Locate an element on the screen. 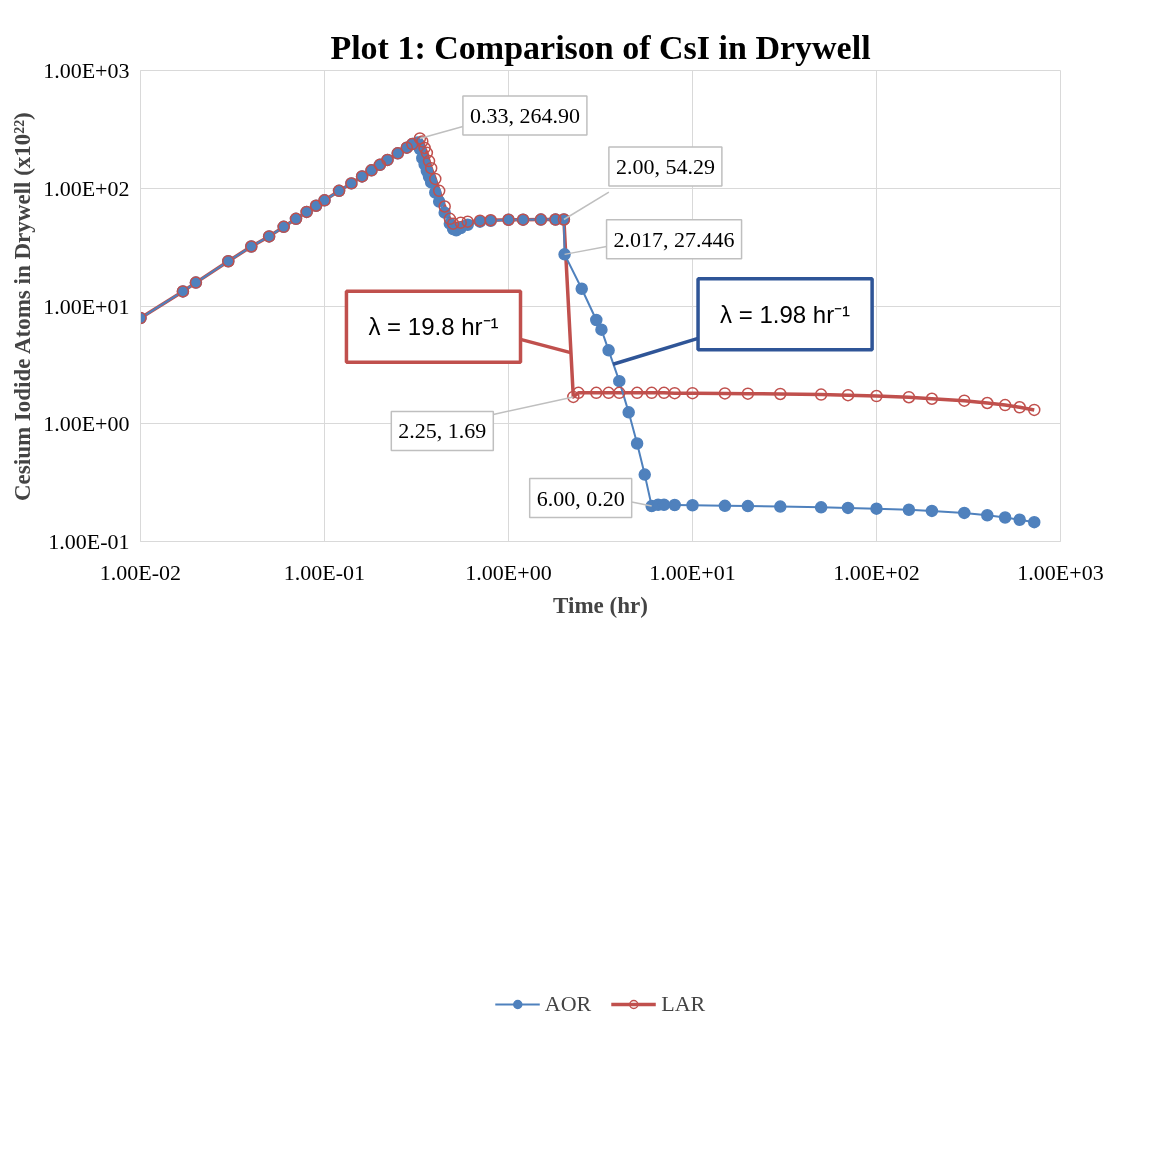  annotation: 2.017, 27.446 is located at coordinates (674, 239).